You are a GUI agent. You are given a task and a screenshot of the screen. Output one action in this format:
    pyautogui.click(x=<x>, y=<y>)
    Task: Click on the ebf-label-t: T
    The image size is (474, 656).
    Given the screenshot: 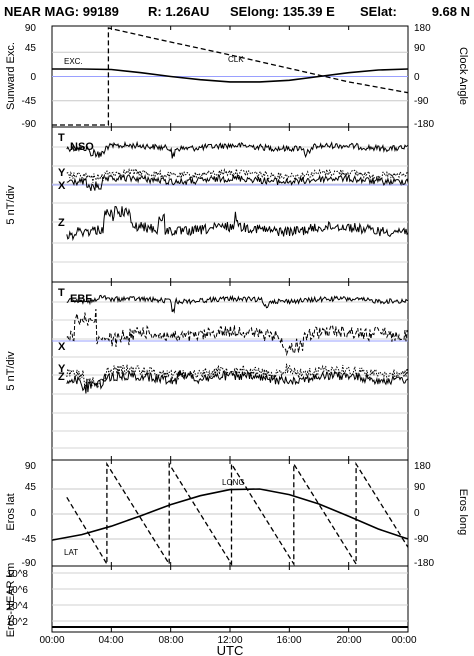 What is the action you would take?
    pyautogui.click(x=61, y=293)
    